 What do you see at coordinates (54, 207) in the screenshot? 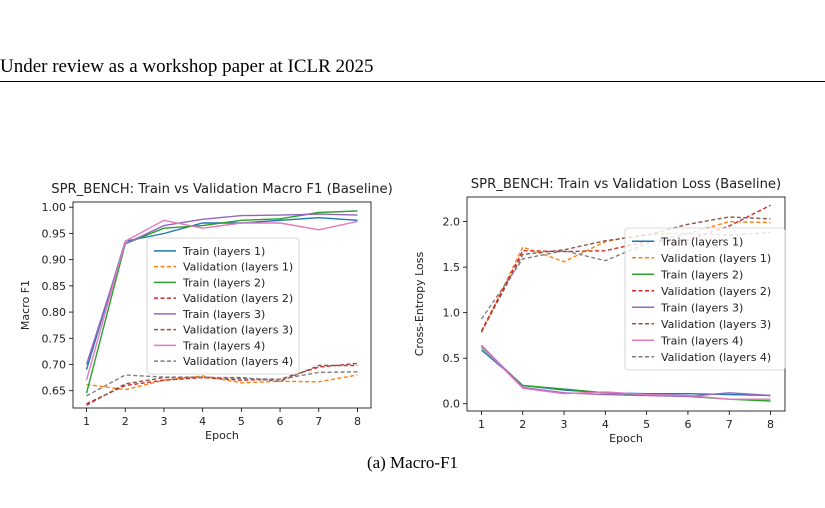
I see `y-tick-label: 1.00` at bounding box center [54, 207].